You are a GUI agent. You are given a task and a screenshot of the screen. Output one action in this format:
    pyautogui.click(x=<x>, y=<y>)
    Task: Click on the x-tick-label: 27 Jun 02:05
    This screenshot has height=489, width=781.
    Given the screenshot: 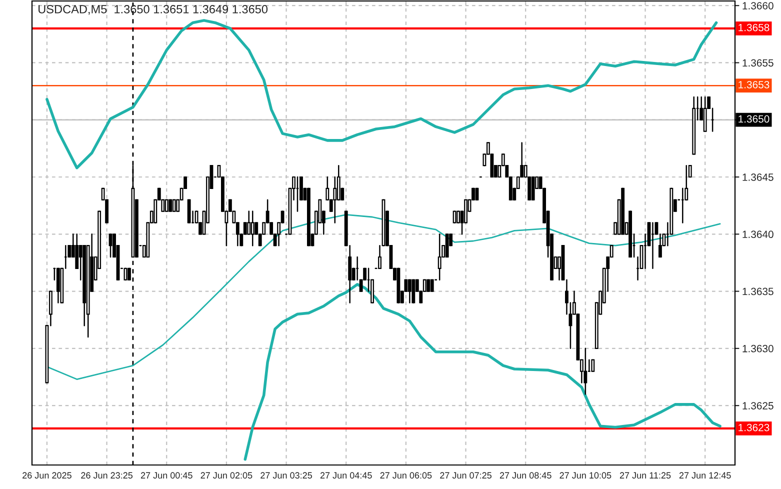 What is the action you would take?
    pyautogui.click(x=226, y=475)
    